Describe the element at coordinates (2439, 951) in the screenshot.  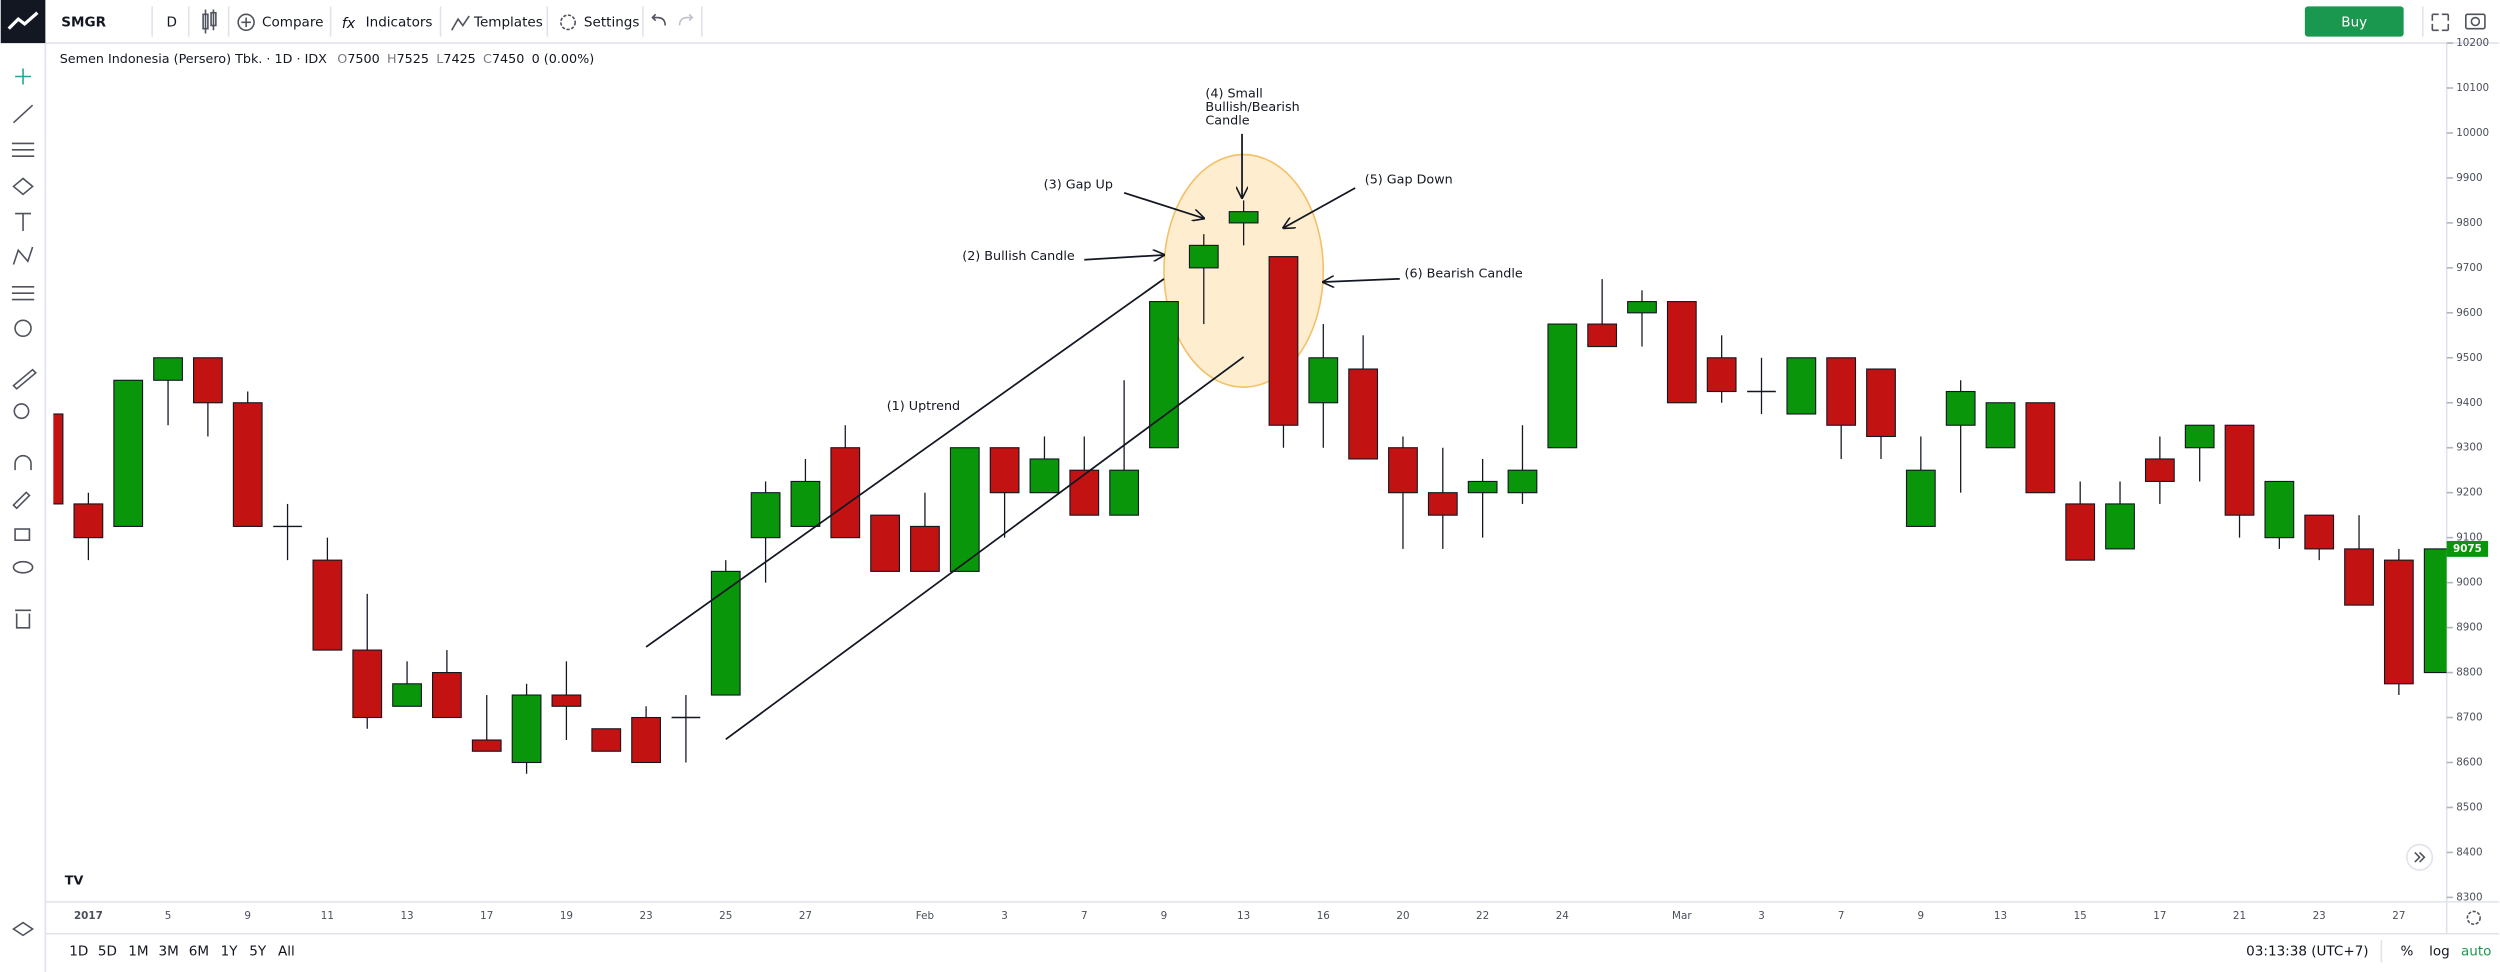
I see `log-toggle: log` at that location.